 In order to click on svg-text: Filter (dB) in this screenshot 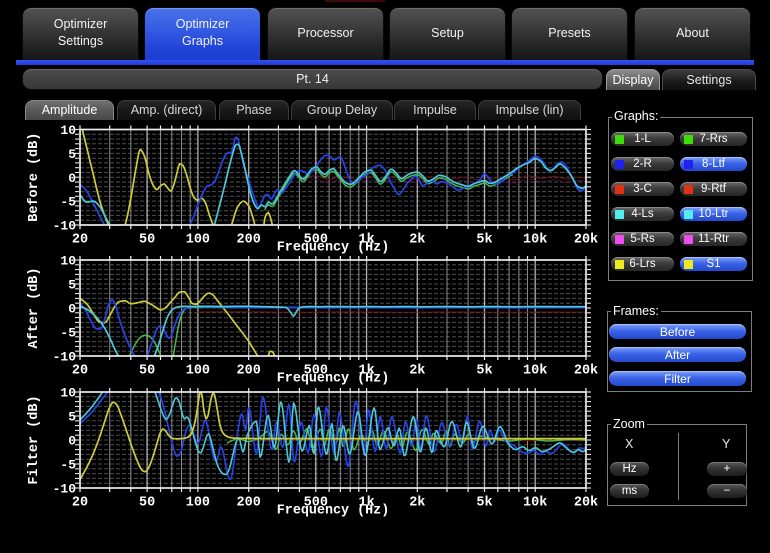, I will do `click(34, 439)`.